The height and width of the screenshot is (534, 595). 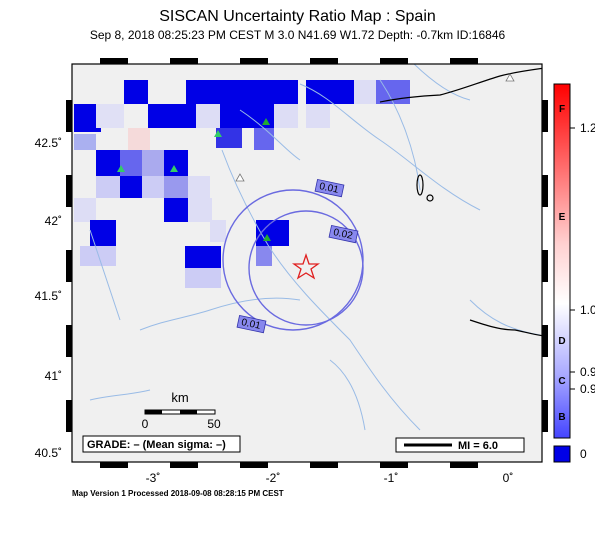 I want to click on lon-label: -3˚, so click(x=153, y=478).